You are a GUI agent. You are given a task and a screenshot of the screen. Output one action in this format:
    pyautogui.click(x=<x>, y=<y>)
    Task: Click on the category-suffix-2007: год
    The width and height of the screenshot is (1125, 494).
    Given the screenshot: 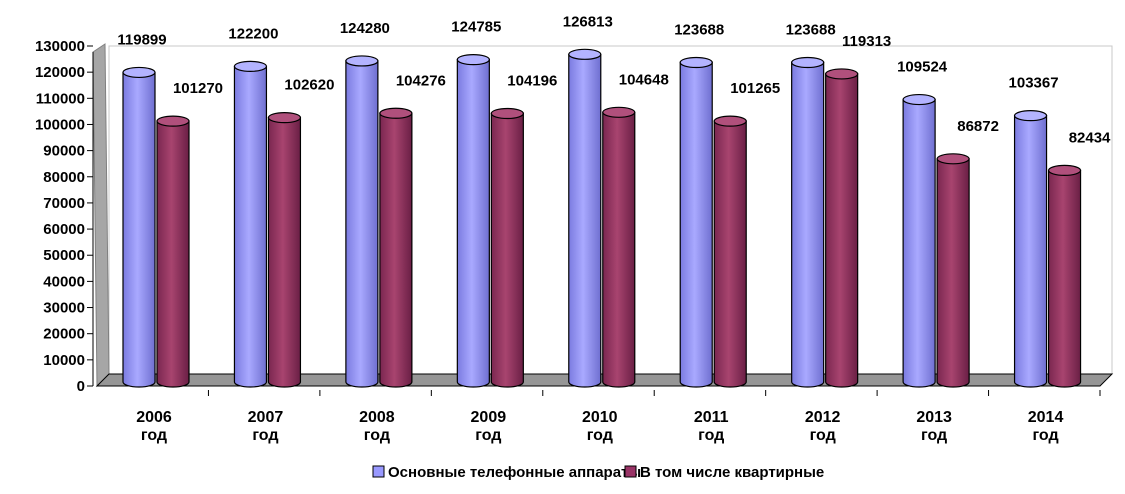 What is the action you would take?
    pyautogui.click(x=265, y=435)
    